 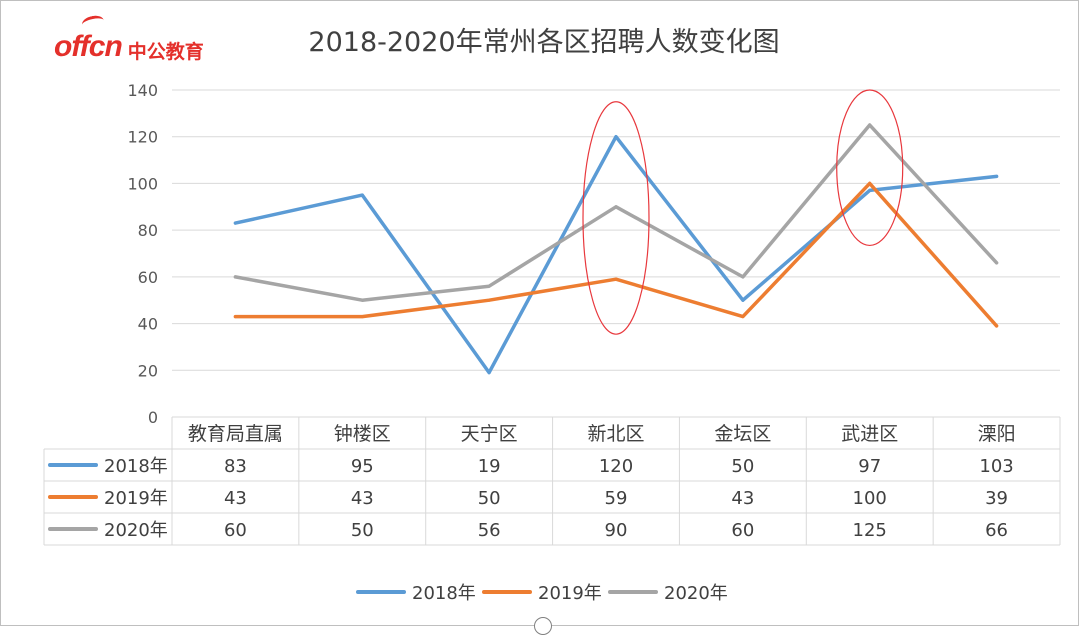 I want to click on x-tick-label: 武进区, so click(x=869, y=434).